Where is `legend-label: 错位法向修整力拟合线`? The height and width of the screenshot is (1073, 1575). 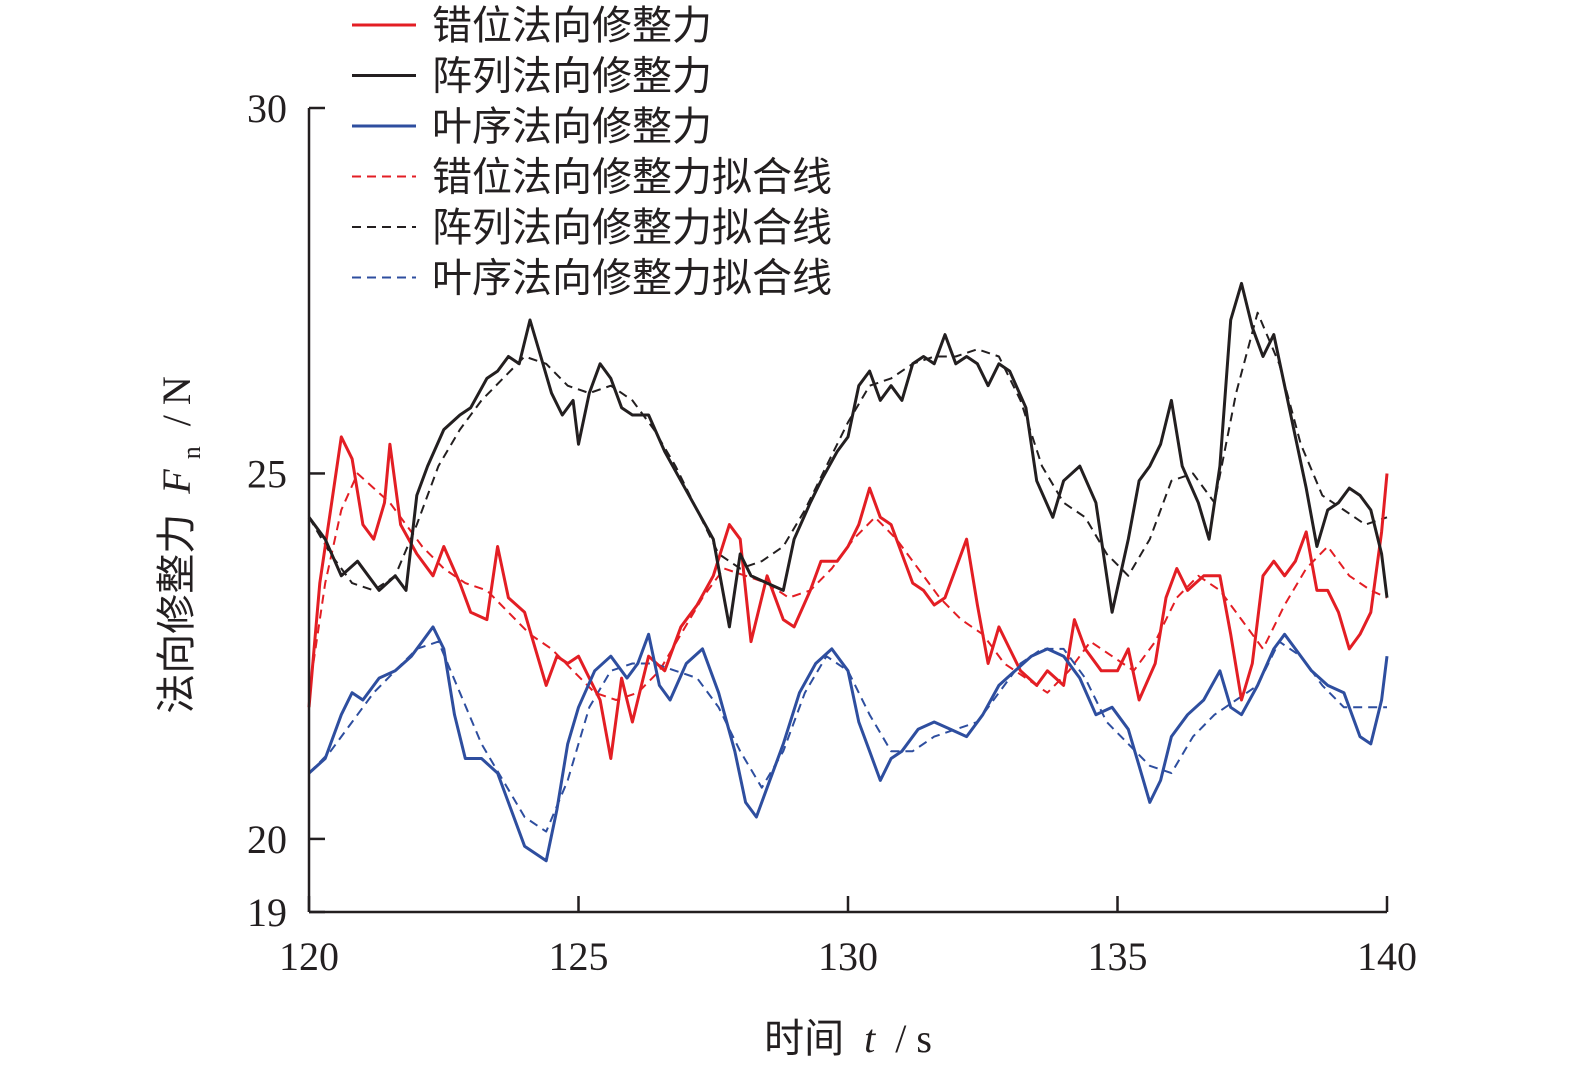
legend-label: 错位法向修整力拟合线 is located at coordinates (632, 177).